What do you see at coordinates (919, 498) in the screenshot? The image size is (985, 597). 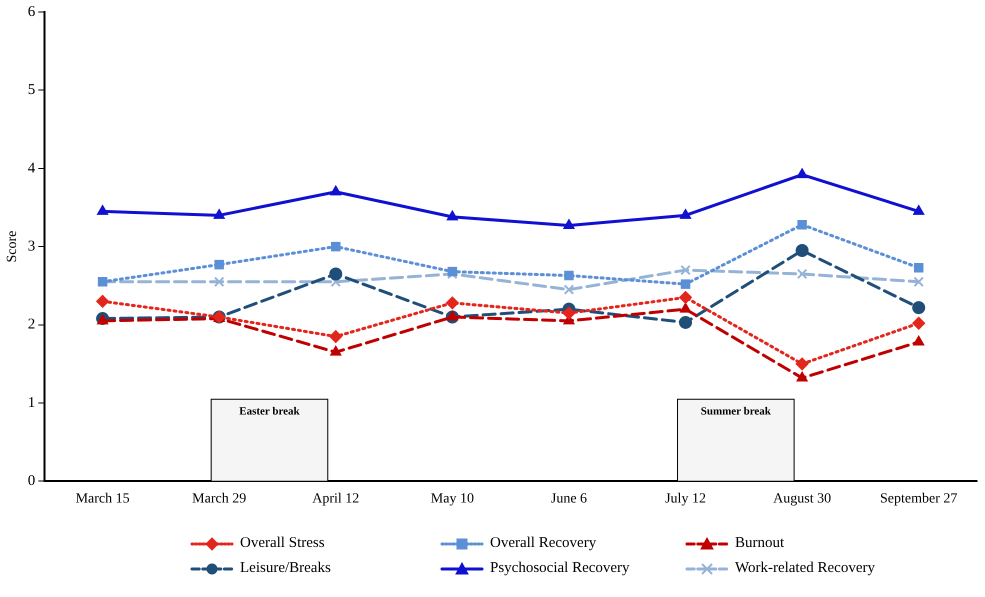 I see `x-tick-label: September 27` at bounding box center [919, 498].